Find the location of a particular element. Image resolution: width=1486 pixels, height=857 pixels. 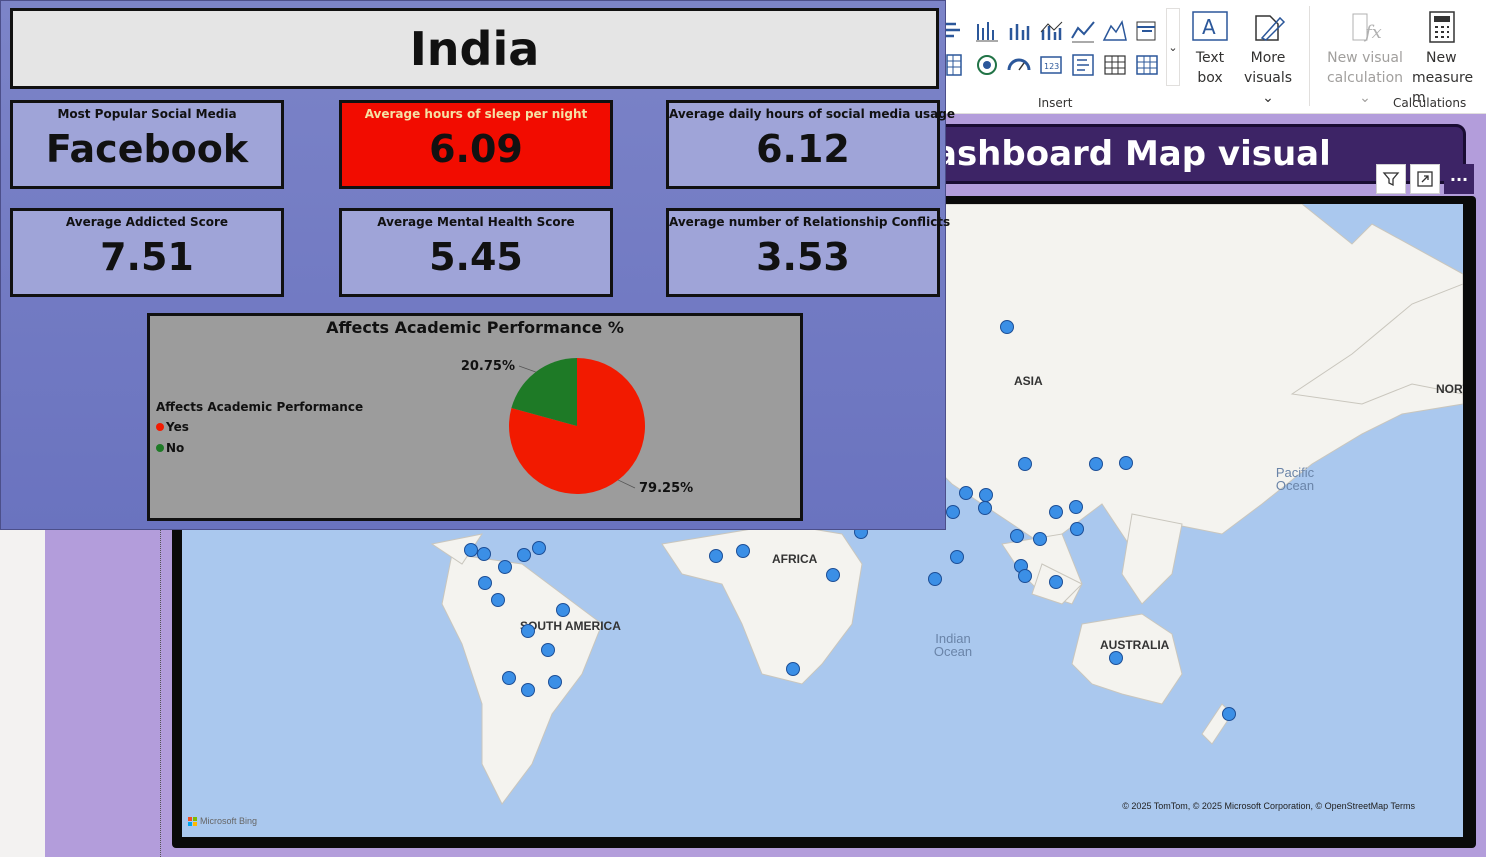

card-visual-icon: 123 is located at coordinates (1051, 65).